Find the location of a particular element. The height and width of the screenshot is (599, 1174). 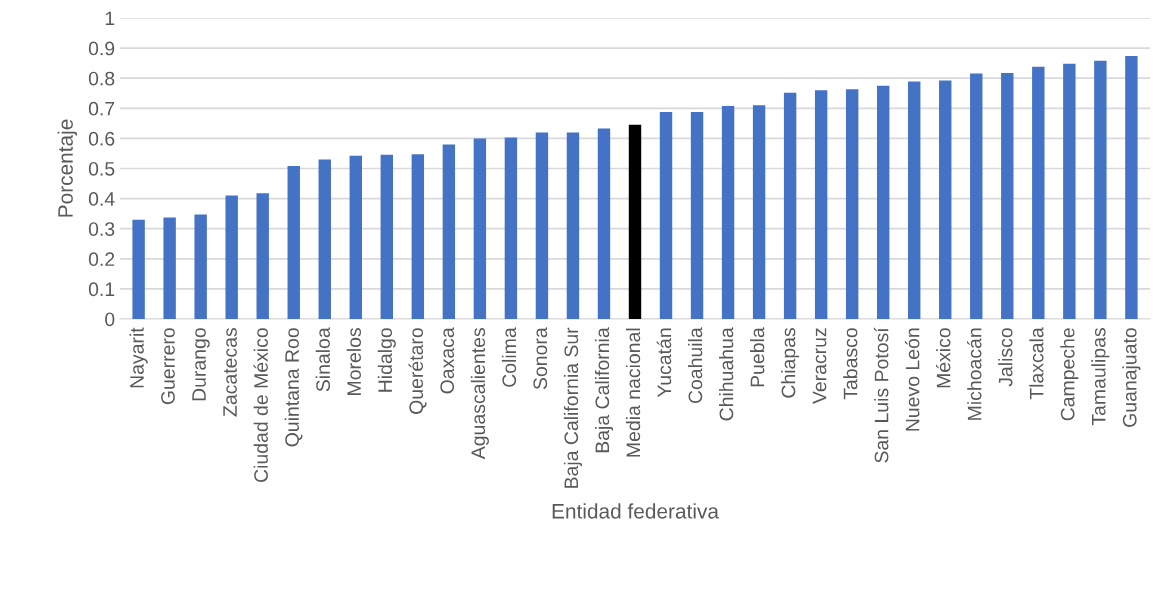

x-tick-label: Michoacán is located at coordinates (974, 374).